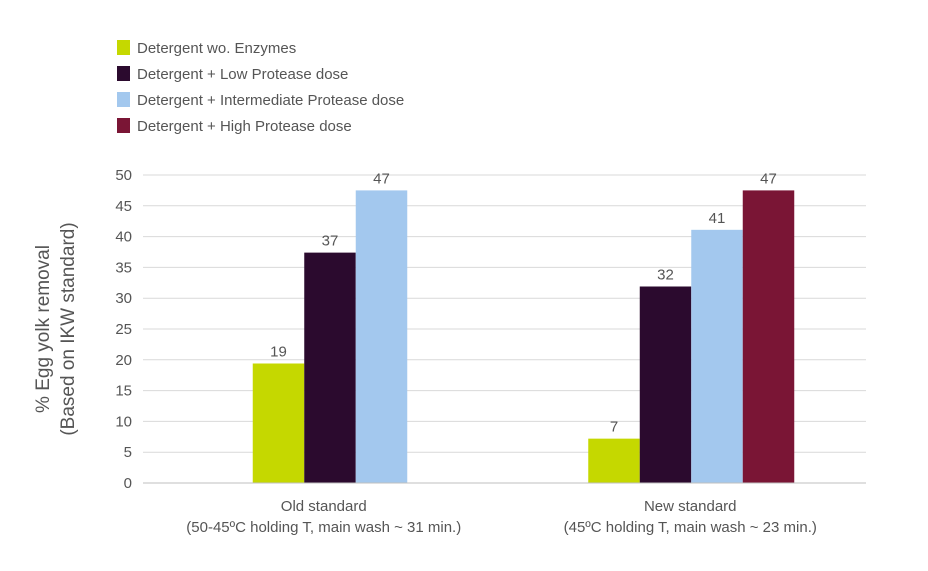  Describe the element at coordinates (123, 206) in the screenshot. I see `y-tick-label: 45` at that location.